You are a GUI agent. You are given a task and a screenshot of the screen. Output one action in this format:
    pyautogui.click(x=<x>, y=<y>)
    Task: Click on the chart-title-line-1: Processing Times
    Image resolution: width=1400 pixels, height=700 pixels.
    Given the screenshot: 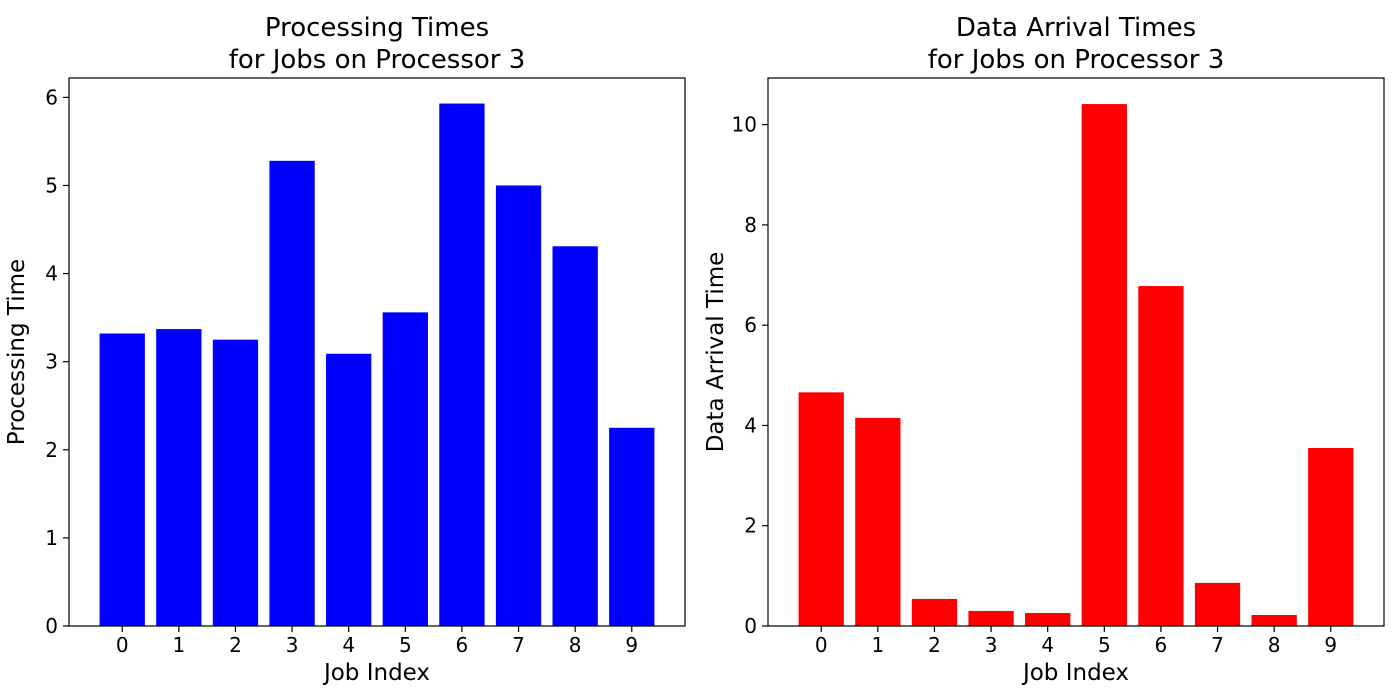 What is the action you would take?
    pyautogui.click(x=377, y=28)
    